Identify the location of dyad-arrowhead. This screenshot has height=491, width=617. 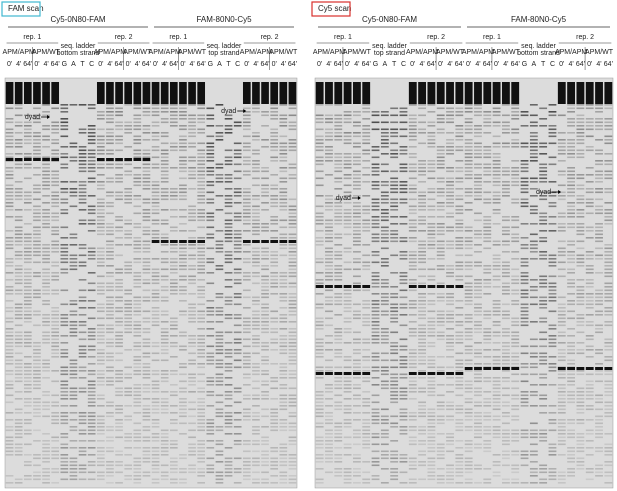
(359, 198).